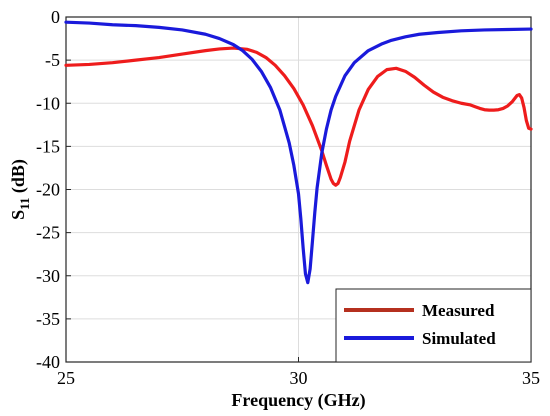 The width and height of the screenshot is (550, 416). What do you see at coordinates (48, 319) in the screenshot?
I see `y-tick-label: -35` at bounding box center [48, 319].